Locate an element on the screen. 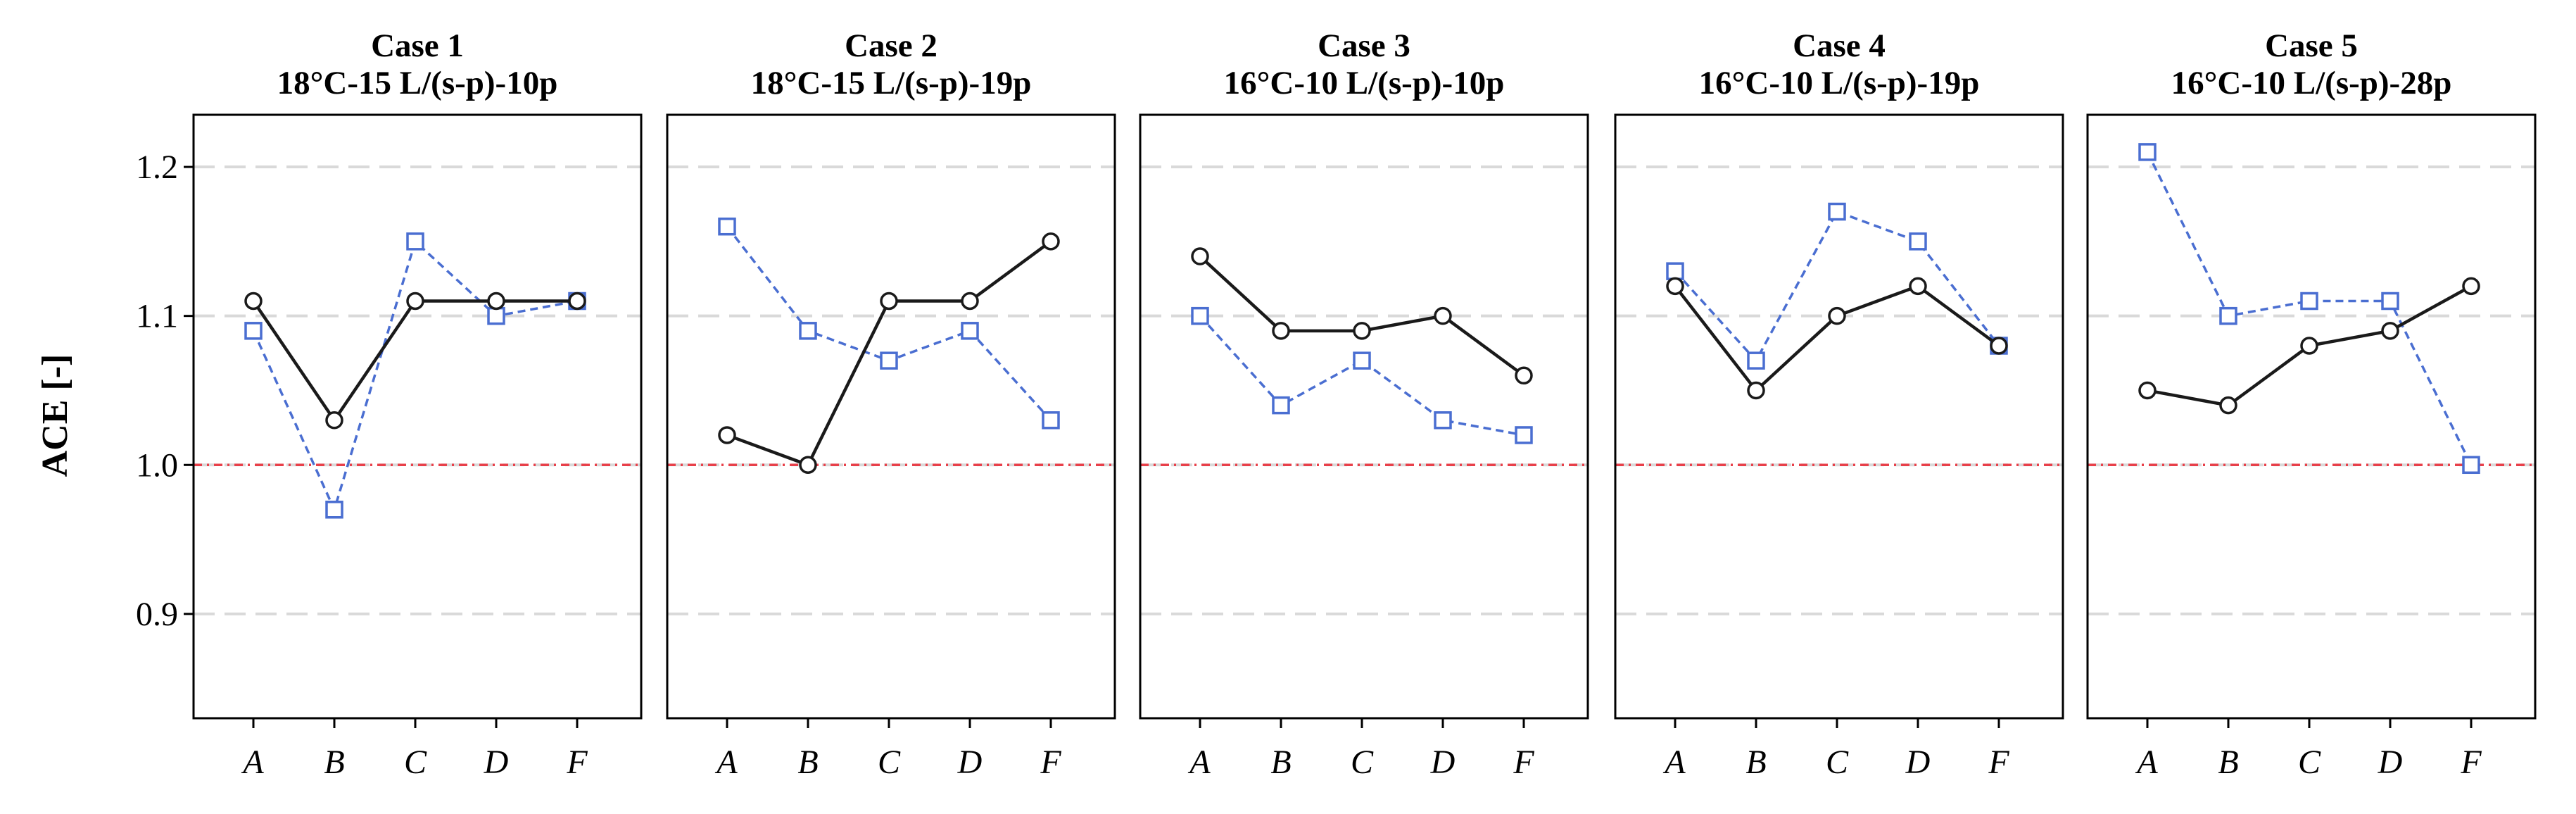  panel-title-case: Case 1 is located at coordinates (417, 45).